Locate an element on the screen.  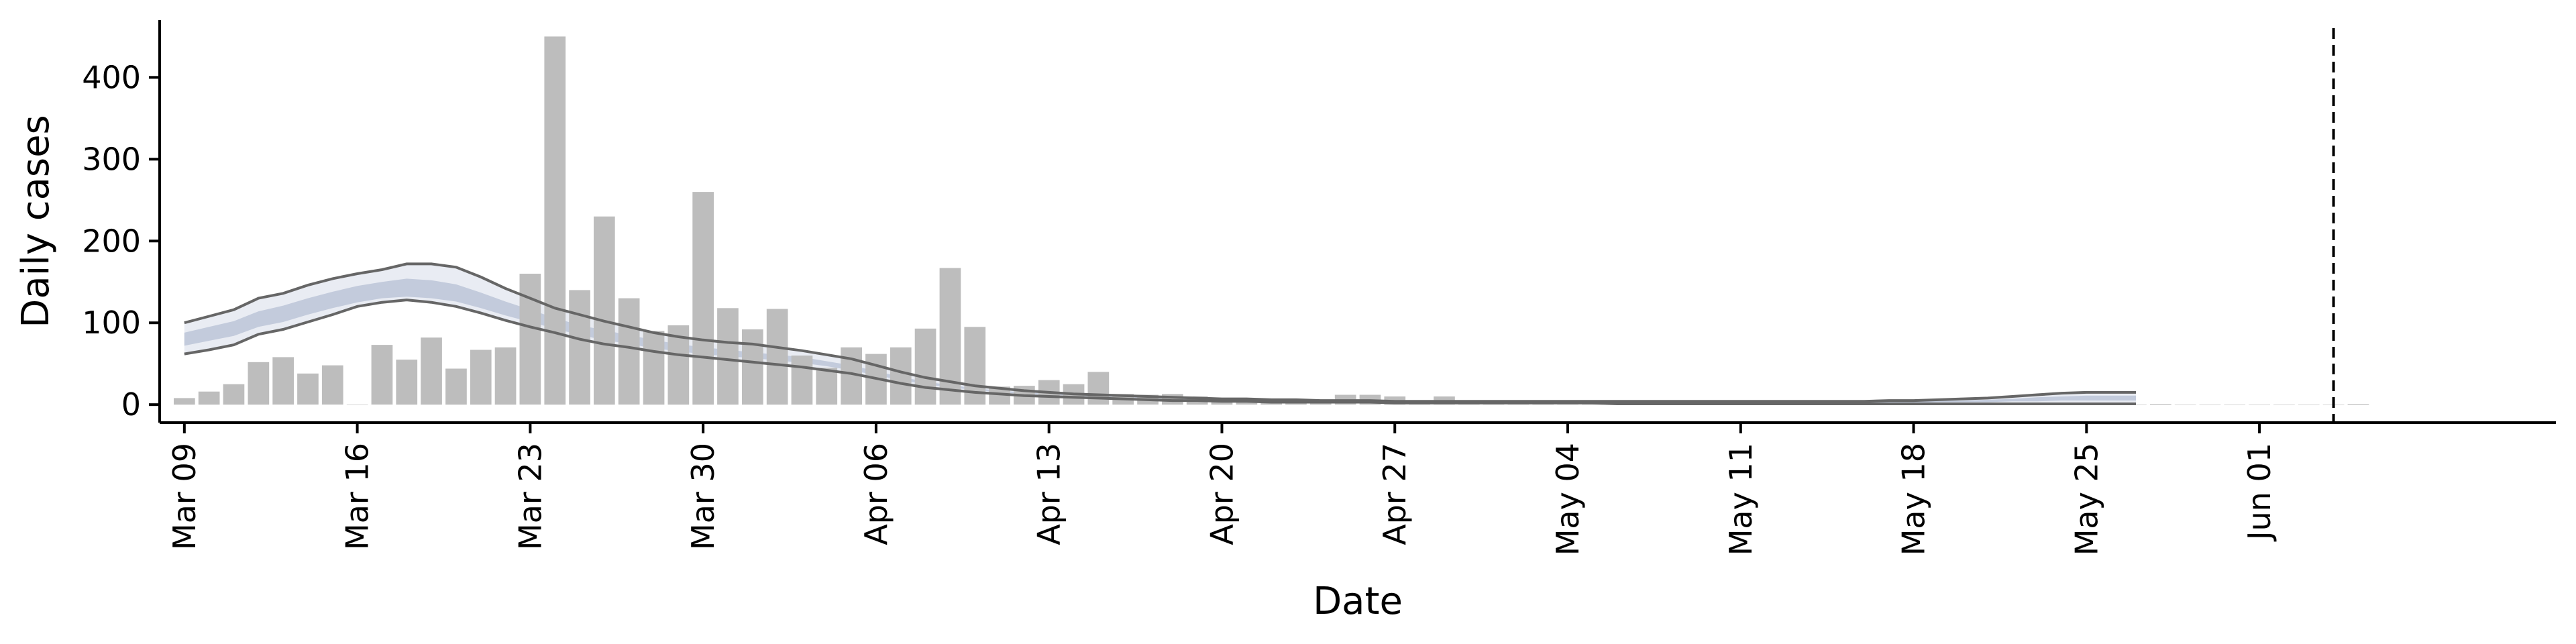
x-tick-label: Mar 23 is located at coordinates (530, 496).